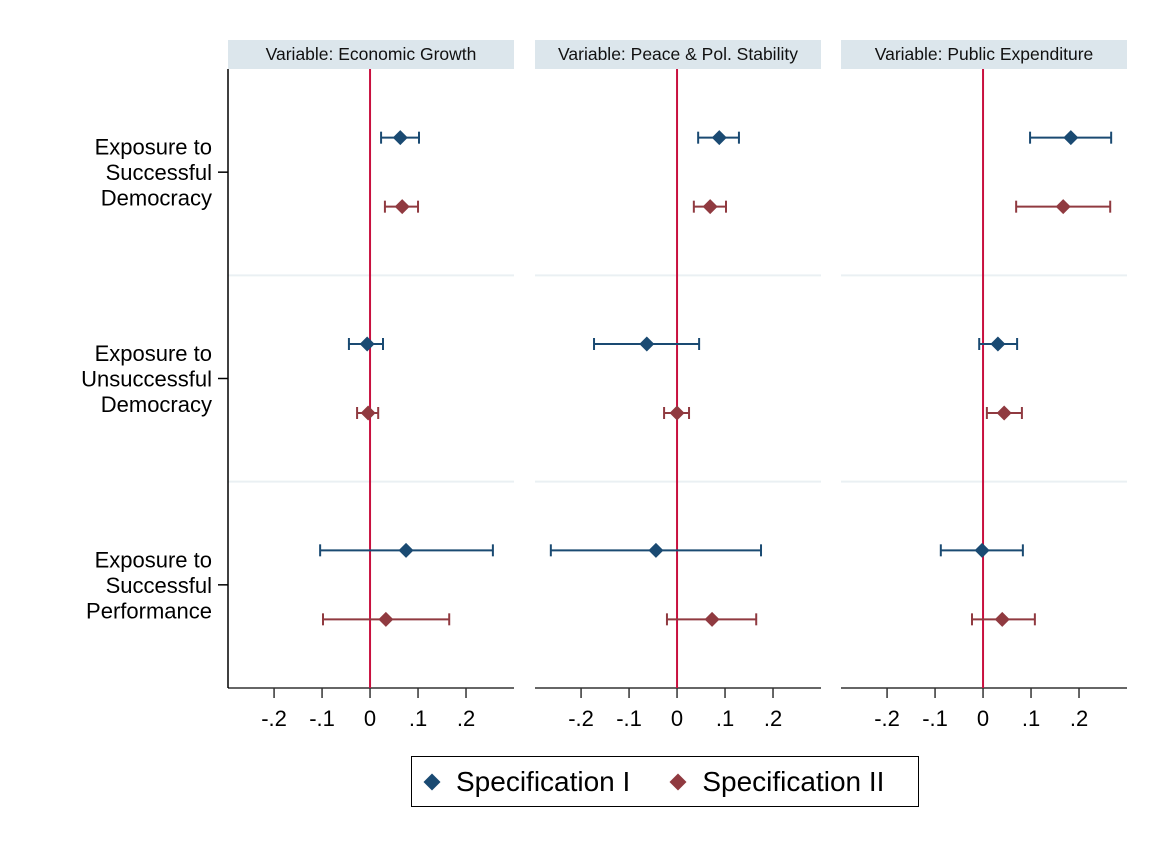 This screenshot has width=1168, height=850. I want to click on legend-label: Specification II, so click(793, 781).